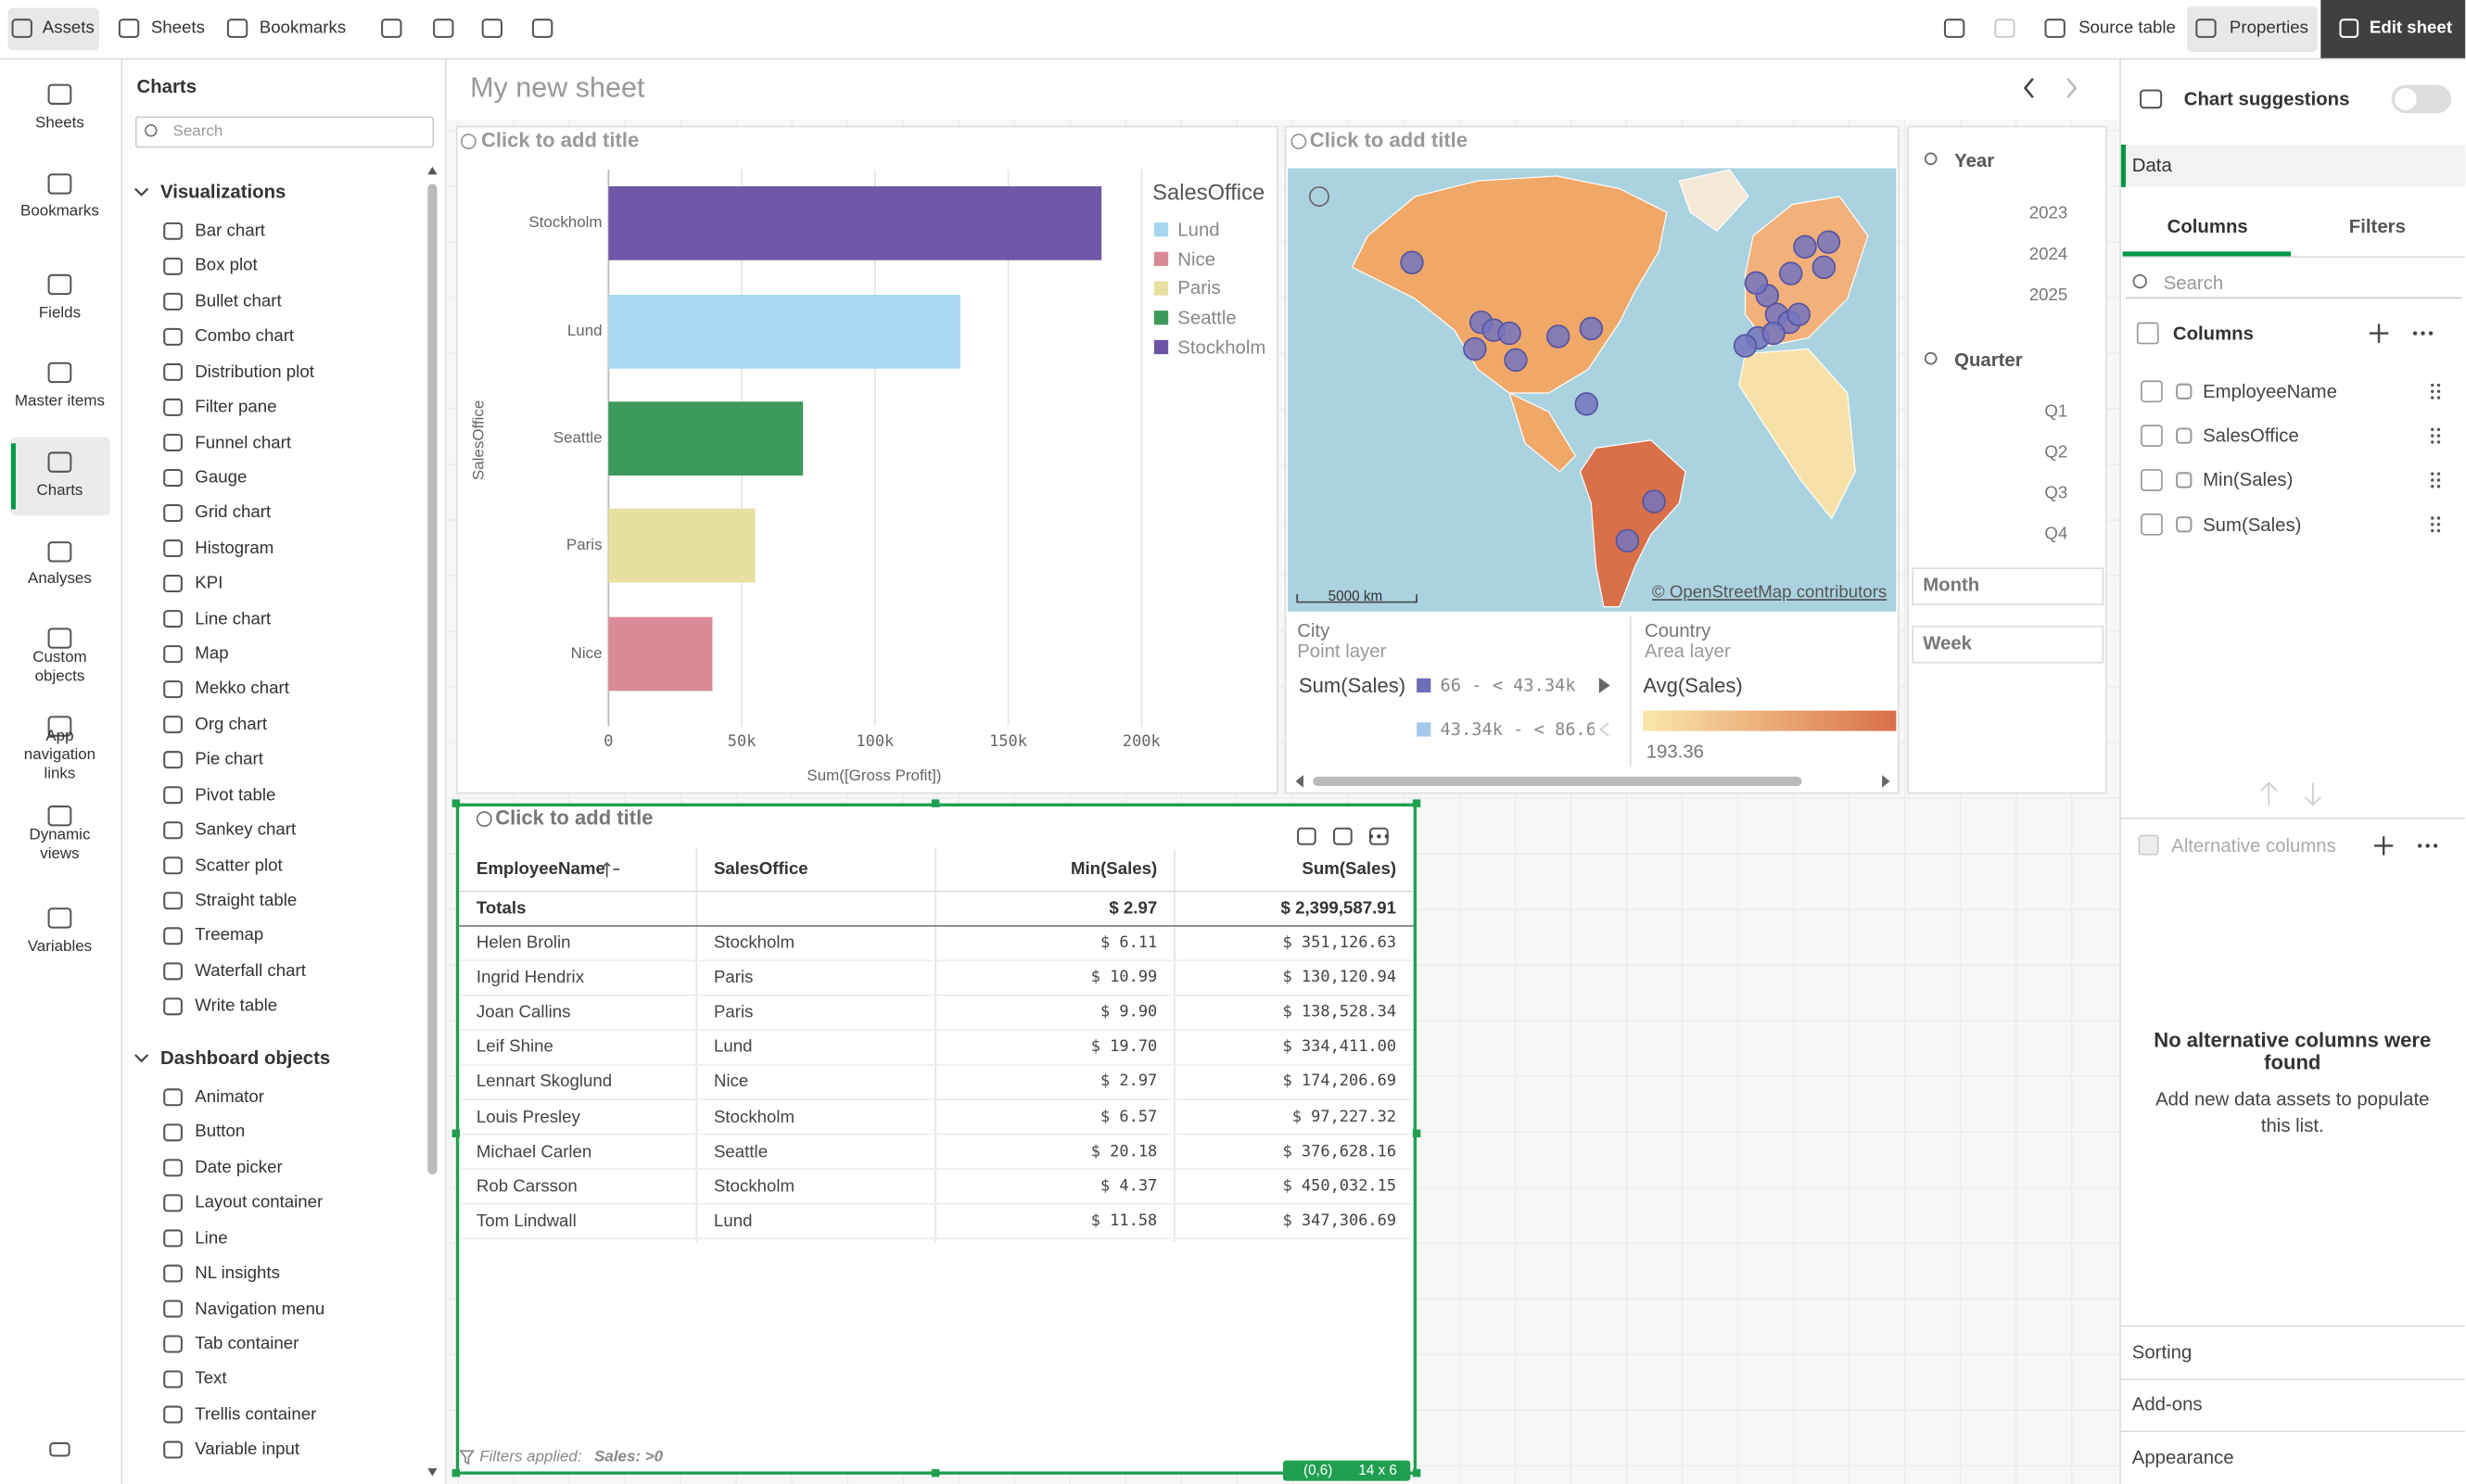  What do you see at coordinates (233, 513) in the screenshot?
I see `asset-item: Grid chart` at bounding box center [233, 513].